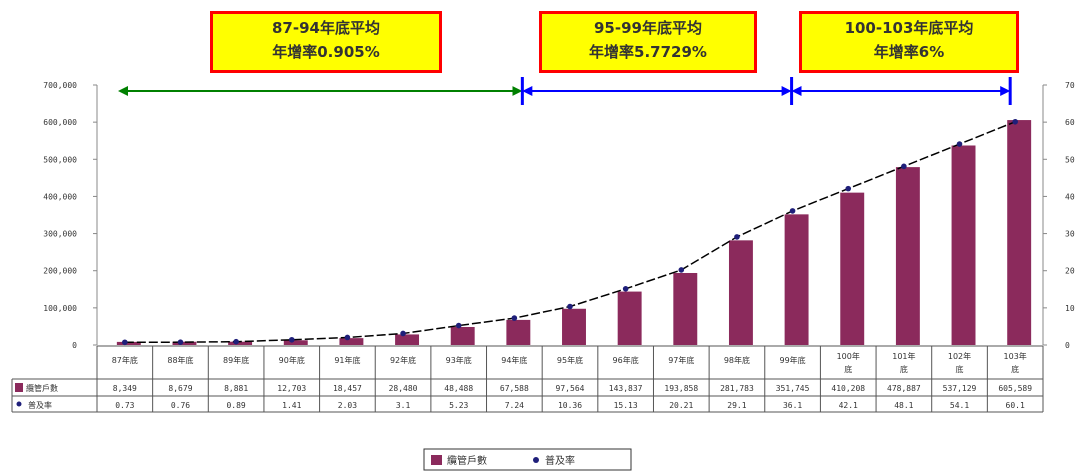  What do you see at coordinates (125, 388) in the screenshot?
I see `bar-data-label: 8,349` at bounding box center [125, 388].